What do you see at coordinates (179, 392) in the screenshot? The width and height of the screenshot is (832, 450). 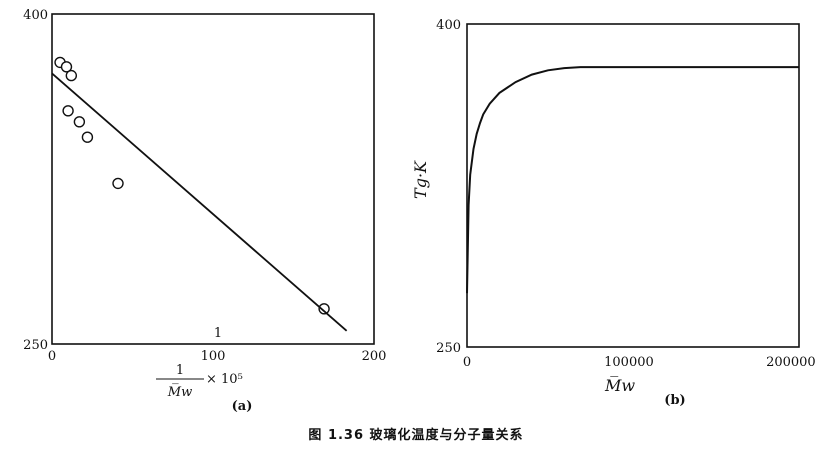 I see `chart-a-xlabel-denominator: M̅w` at bounding box center [179, 392].